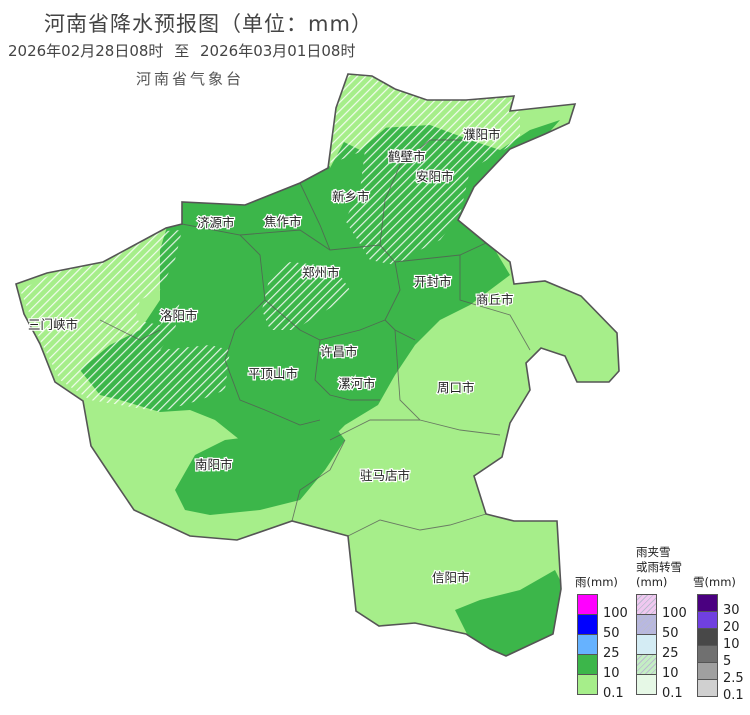 The height and width of the screenshot is (715, 750). Describe the element at coordinates (674, 613) in the screenshot. I see `legend-sleet-label: 100` at that location.